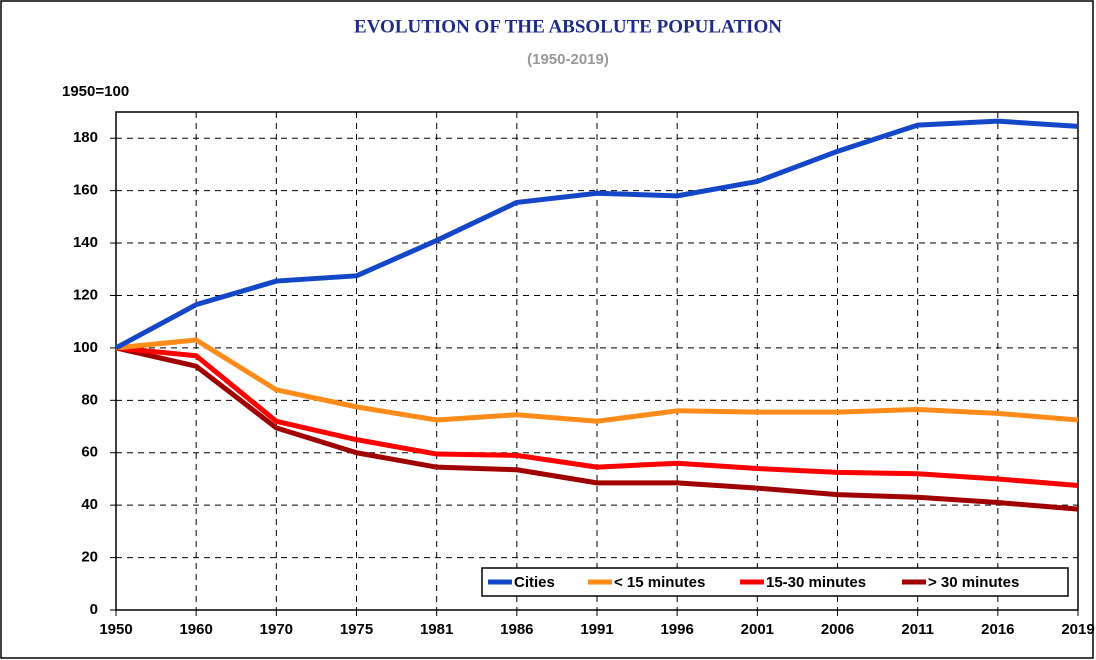  What do you see at coordinates (568, 59) in the screenshot?
I see `chart-subtitle: (1950-2019)` at bounding box center [568, 59].